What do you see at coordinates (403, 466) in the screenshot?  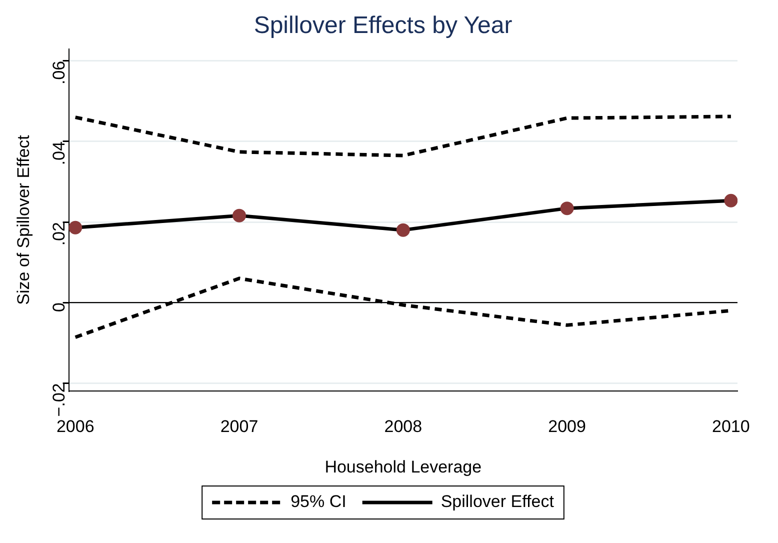 I see `x-axis-title: Household Leverage` at bounding box center [403, 466].